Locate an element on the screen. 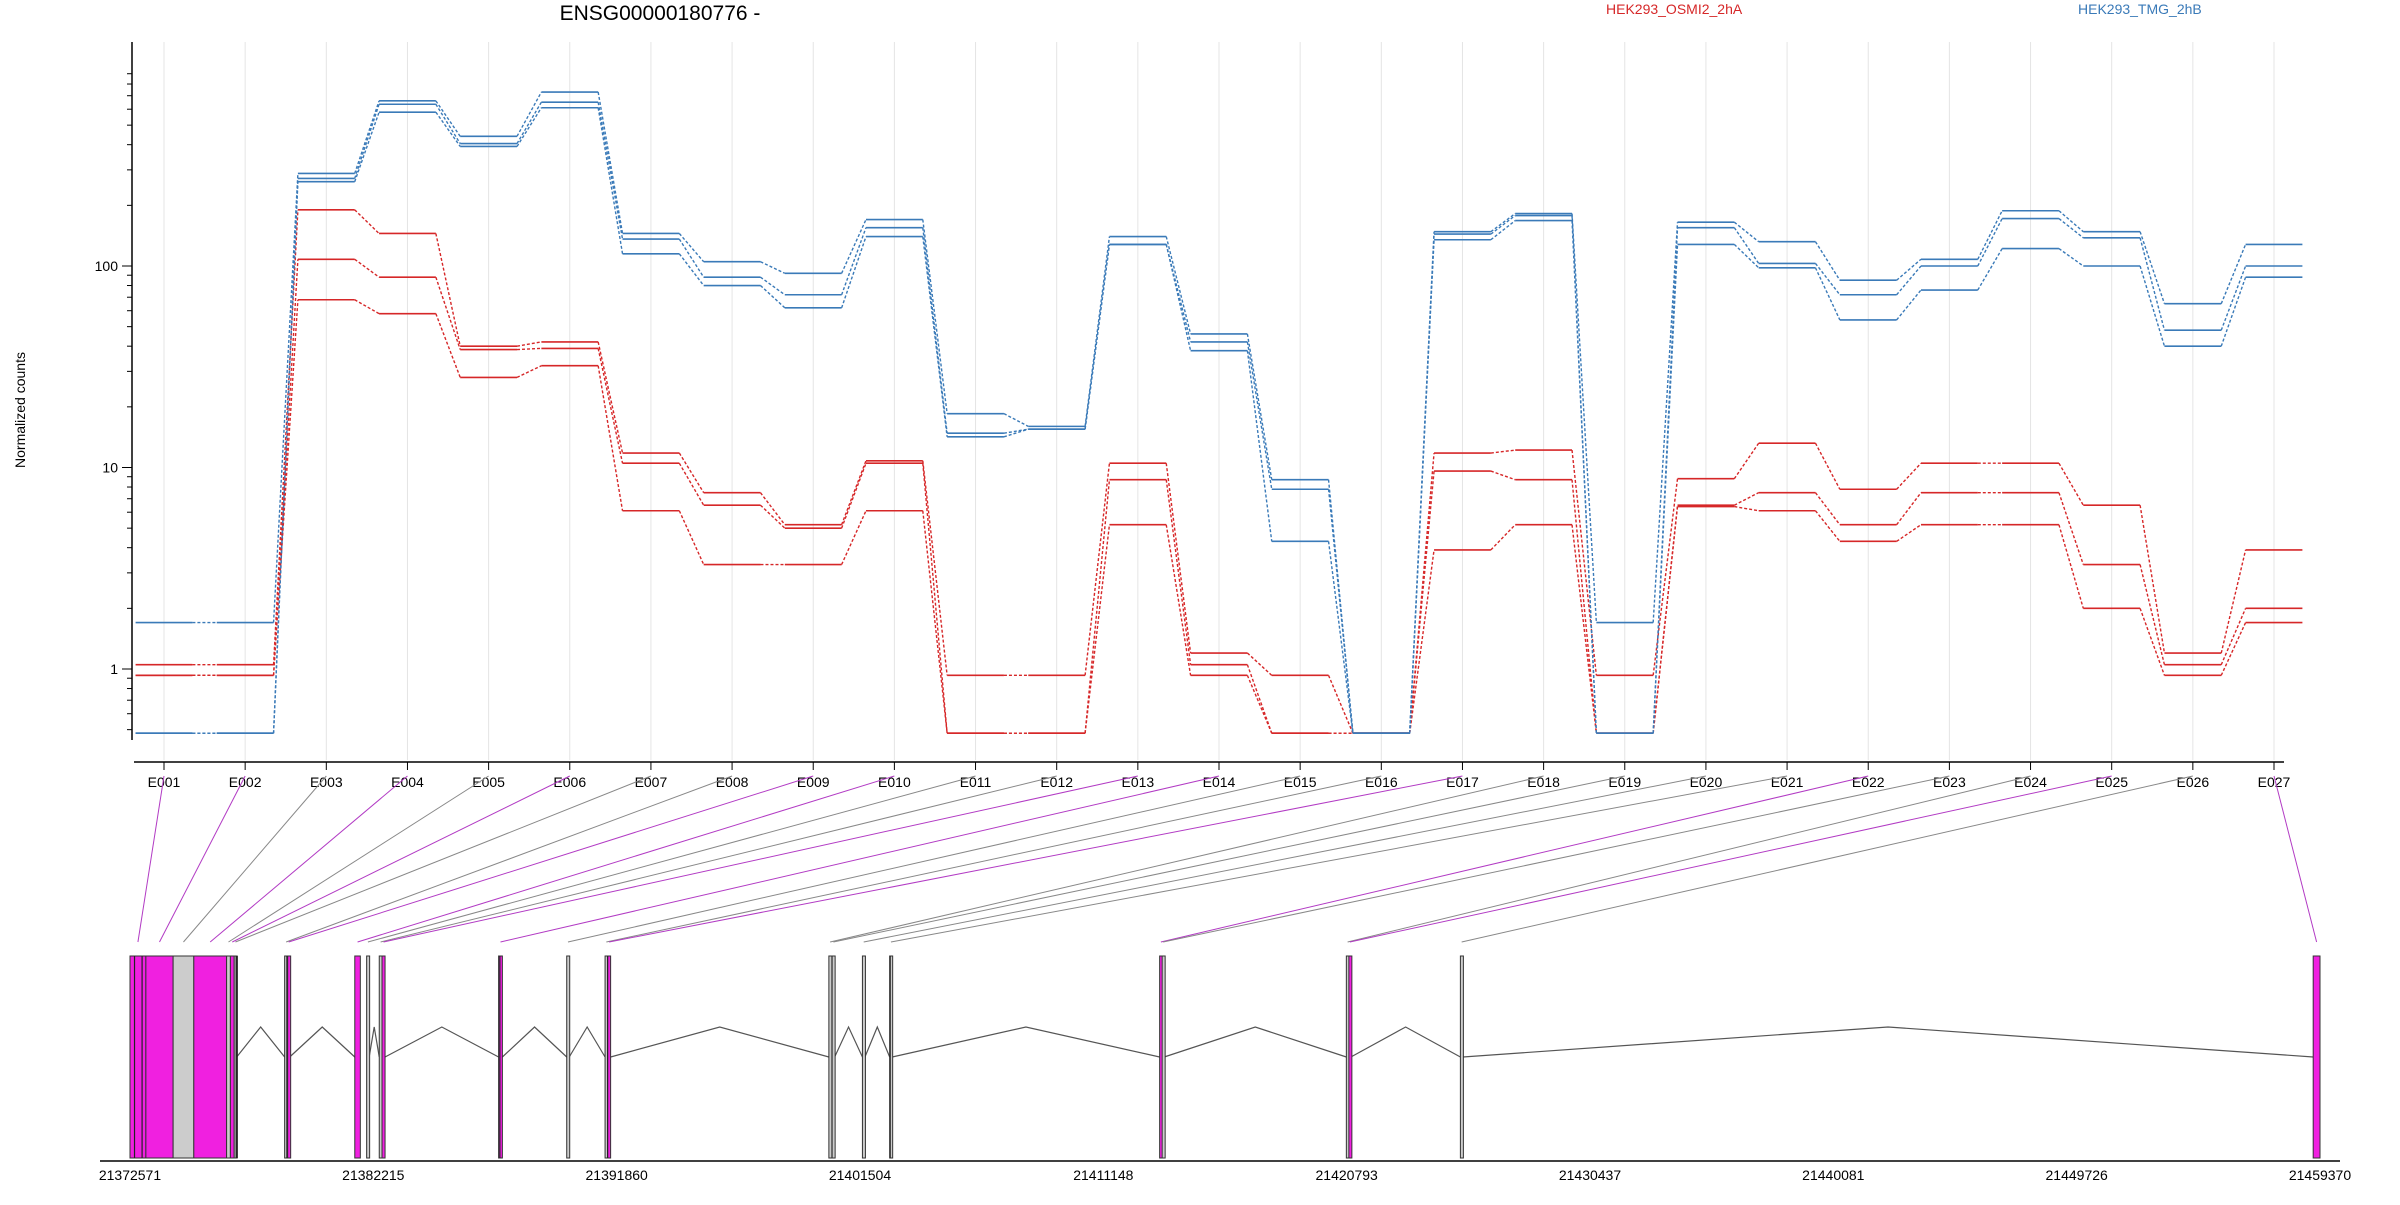 The width and height of the screenshot is (2400, 1205). x-tick-label-E027: E027 is located at coordinates (2274, 782).